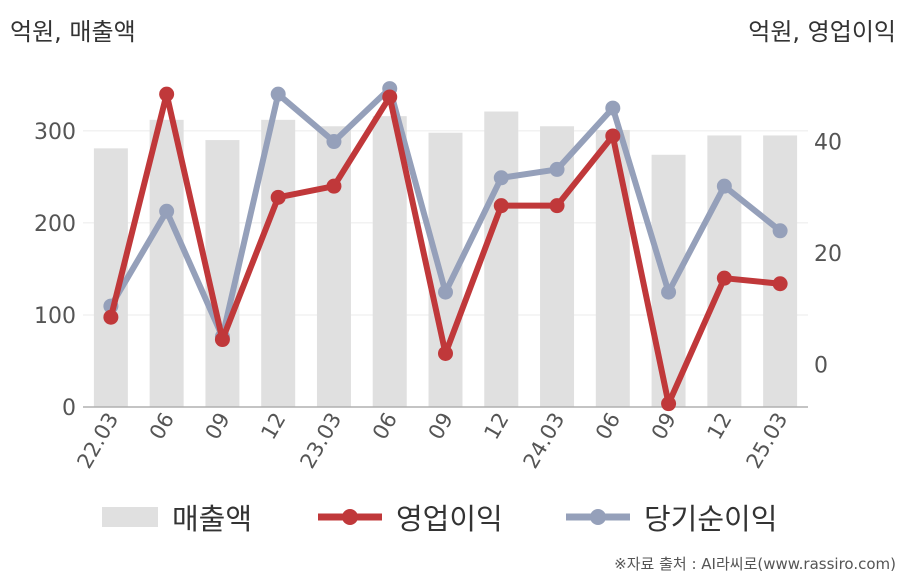 The image size is (908, 580). What do you see at coordinates (755, 564) in the screenshot?
I see `data-source-note: ※자료 출처 : AI라씨로(www.rassiro.com)` at bounding box center [755, 564].